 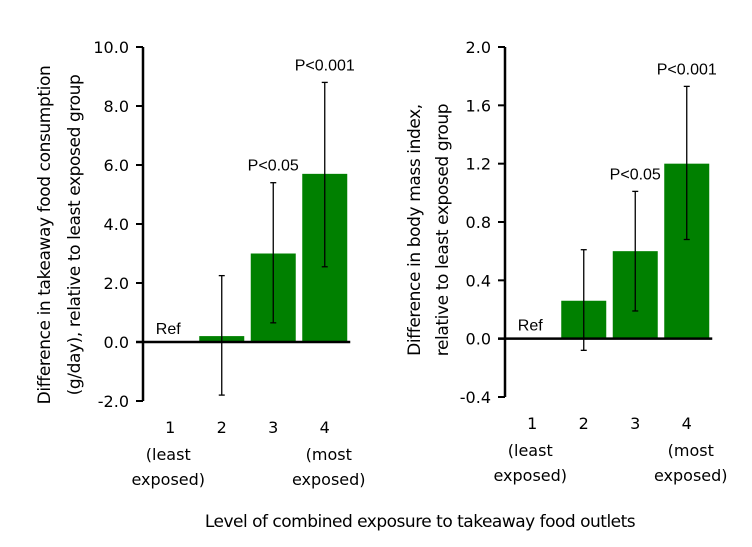 What do you see at coordinates (415, 230) in the screenshot?
I see `y-axis-label: Difference in body mass index,` at bounding box center [415, 230].